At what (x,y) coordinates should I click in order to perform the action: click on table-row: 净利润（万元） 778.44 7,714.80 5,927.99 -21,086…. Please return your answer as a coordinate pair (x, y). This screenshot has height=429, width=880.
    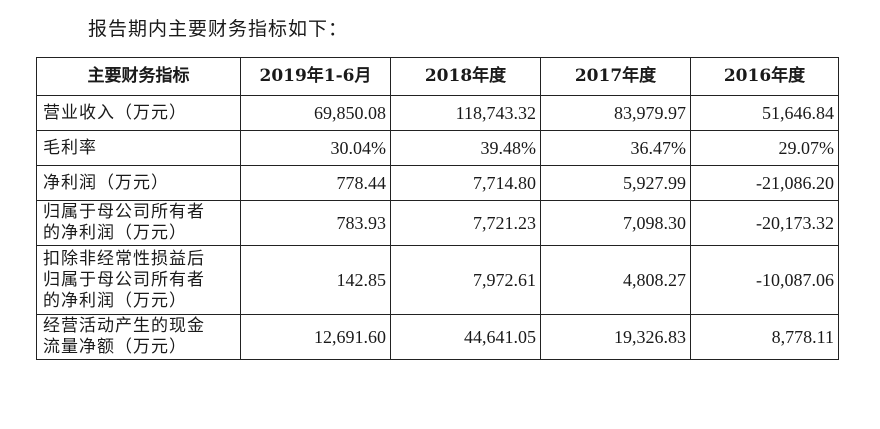
    Looking at the image, I should click on (437, 183).